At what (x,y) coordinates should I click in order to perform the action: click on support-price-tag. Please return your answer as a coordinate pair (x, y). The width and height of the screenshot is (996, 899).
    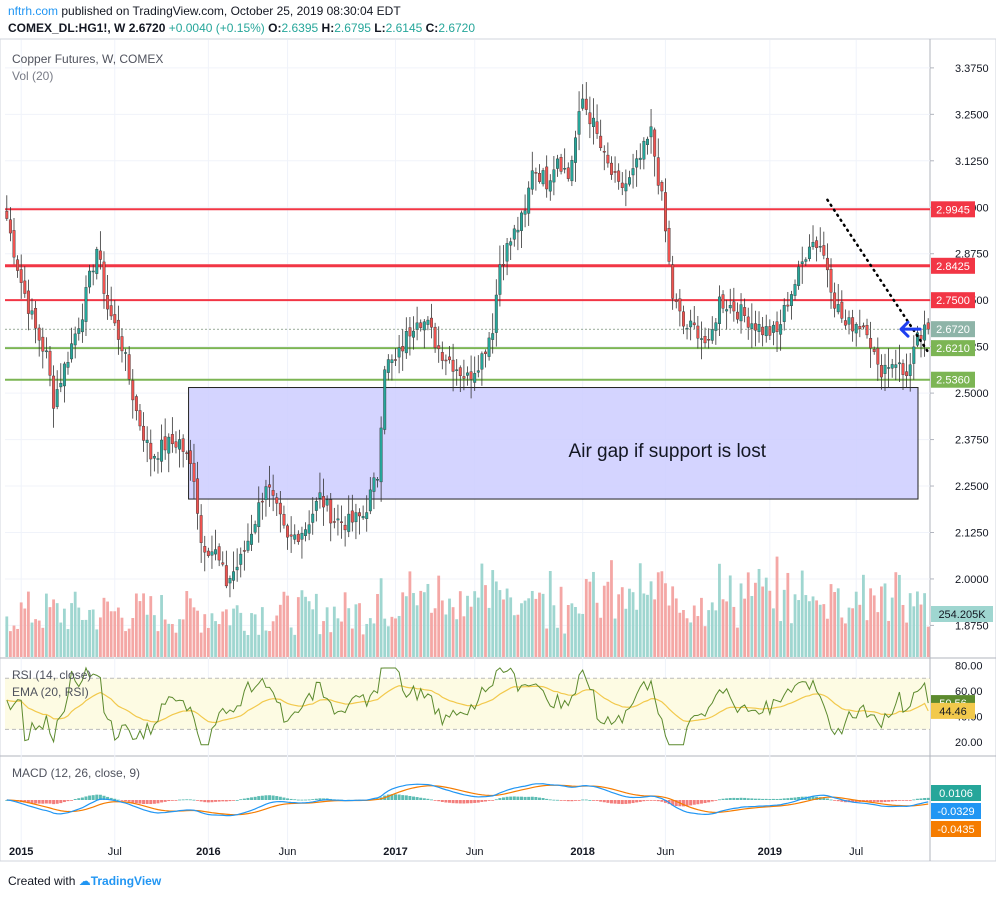
    Looking at the image, I should click on (953, 379).